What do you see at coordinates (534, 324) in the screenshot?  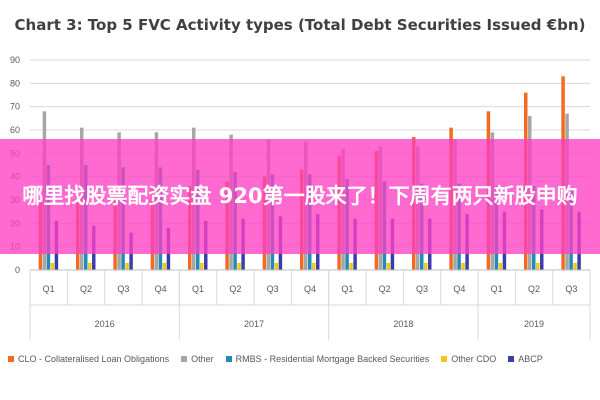 I see `x-group-label: 2019` at bounding box center [534, 324].